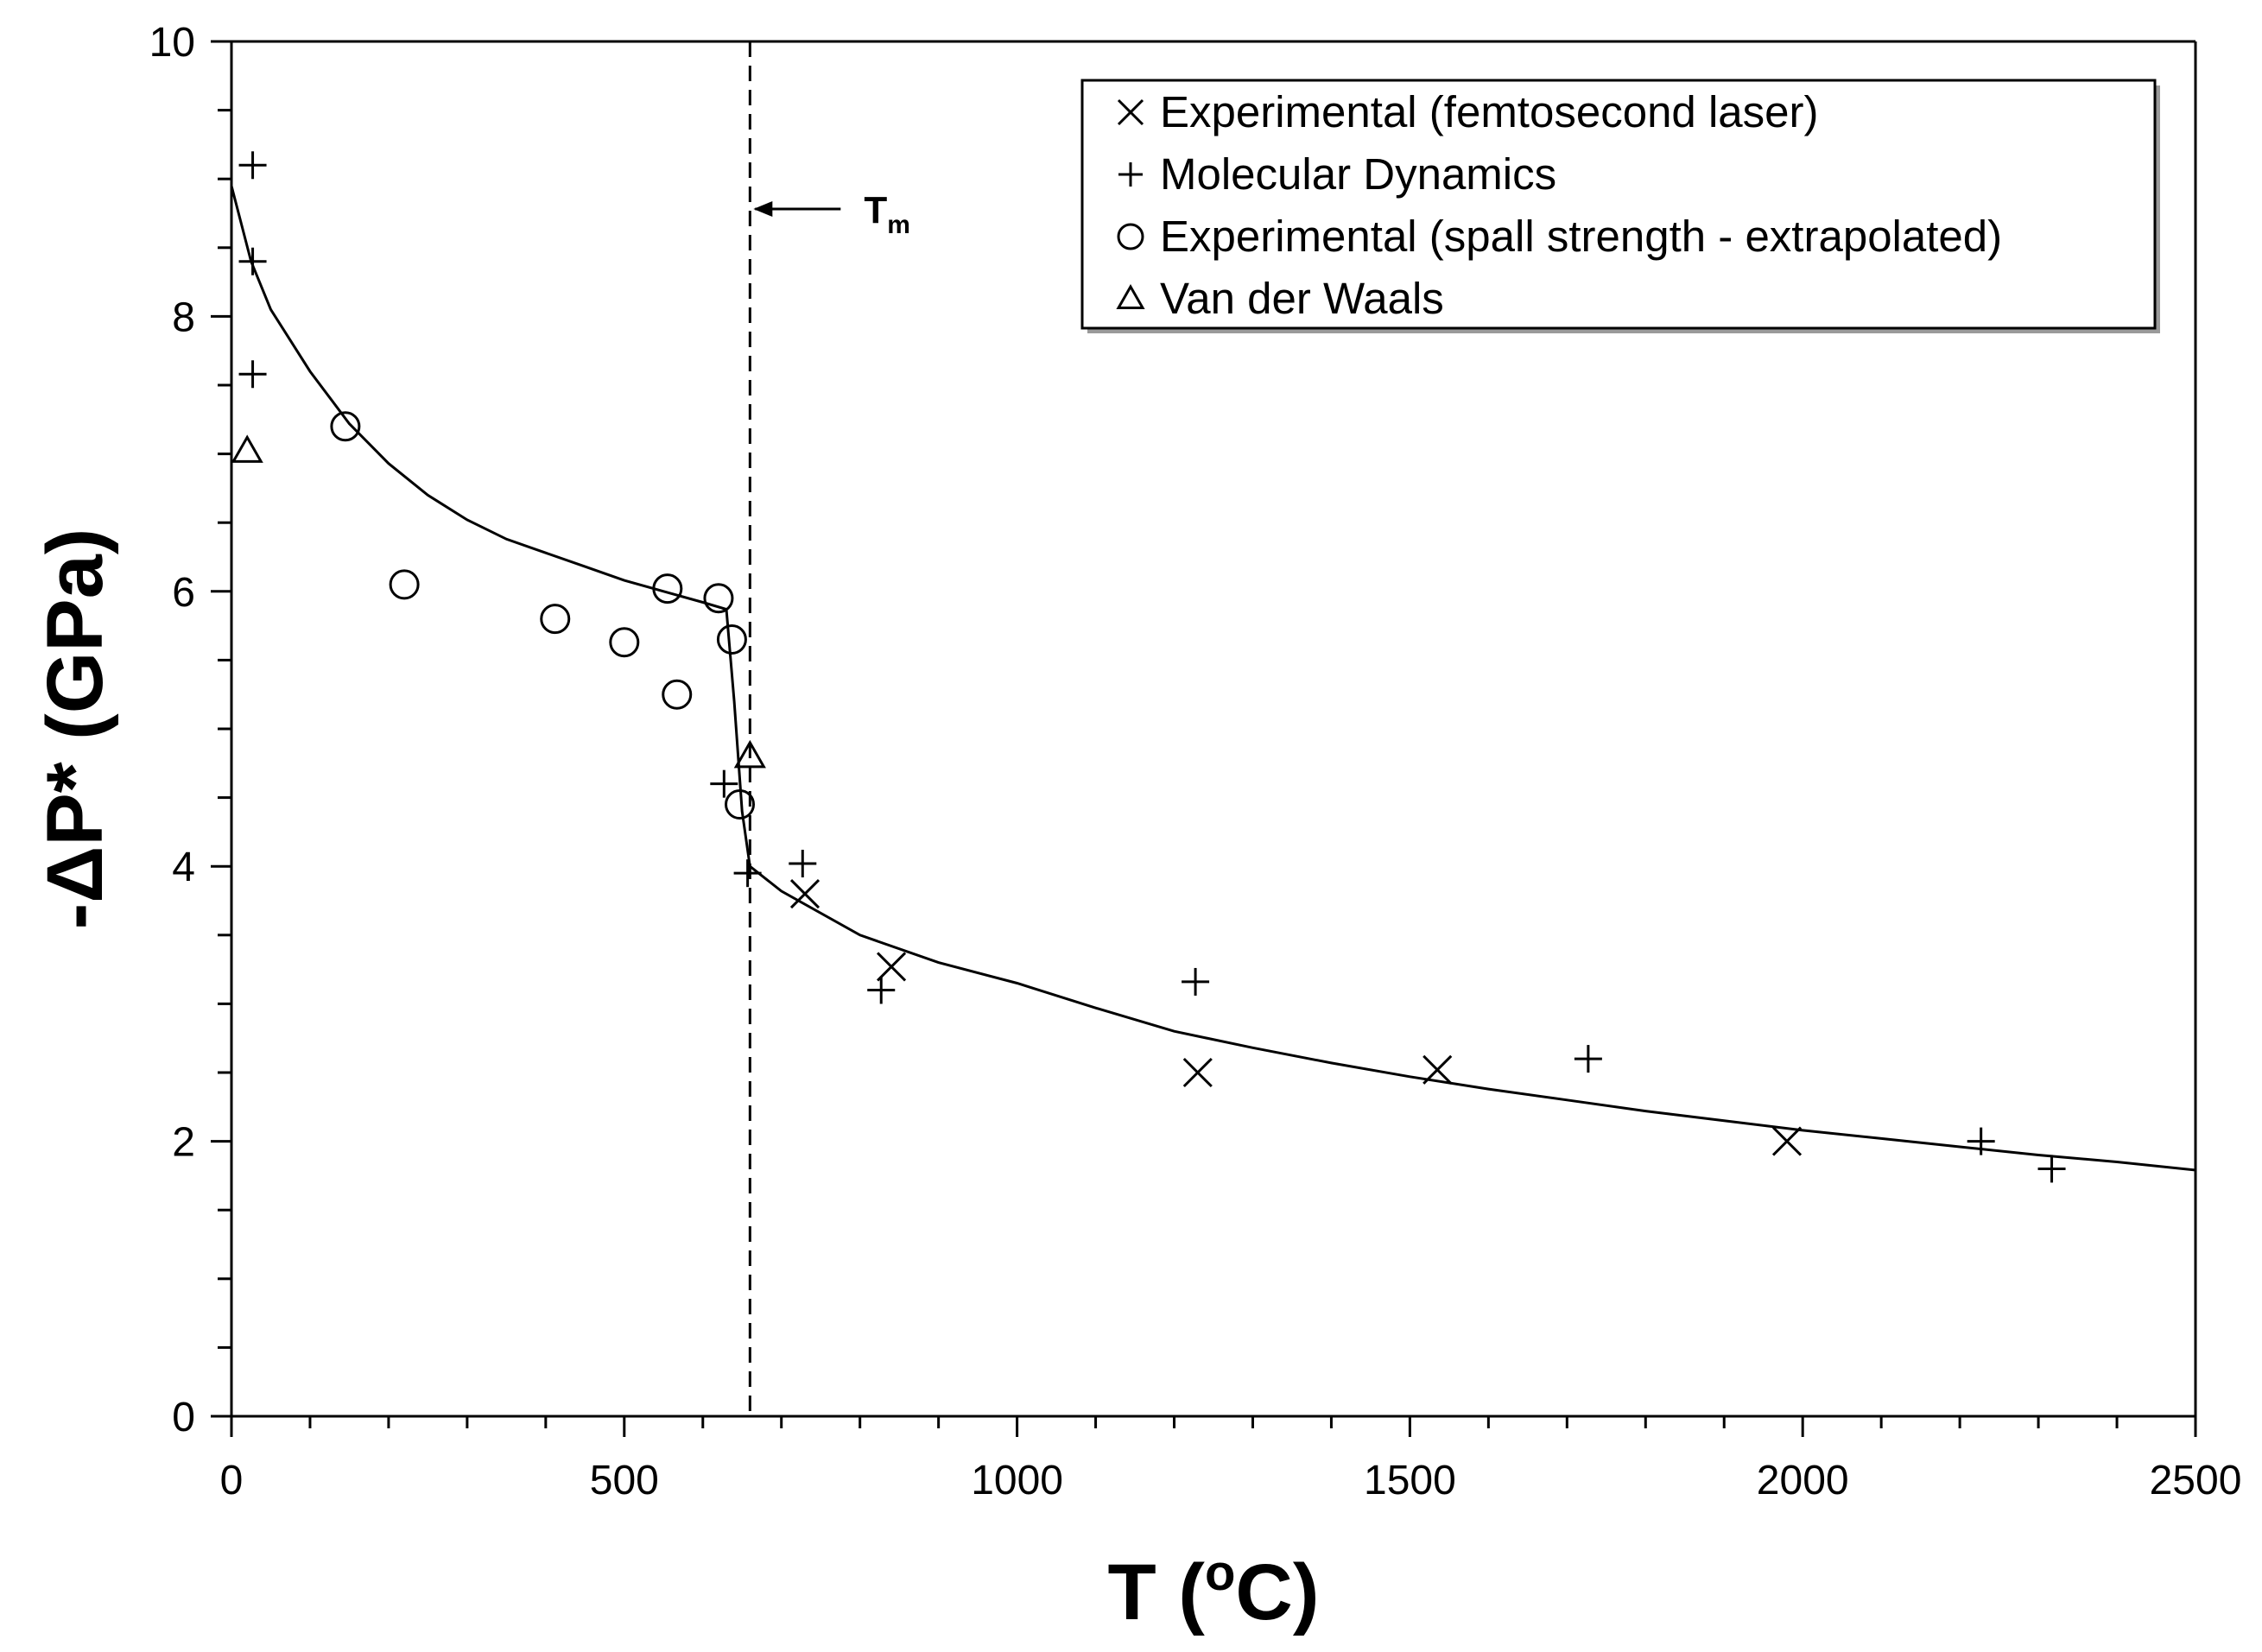 This screenshot has height=1652, width=2262. I want to click on x-tick-label: 1500, so click(1410, 1480).